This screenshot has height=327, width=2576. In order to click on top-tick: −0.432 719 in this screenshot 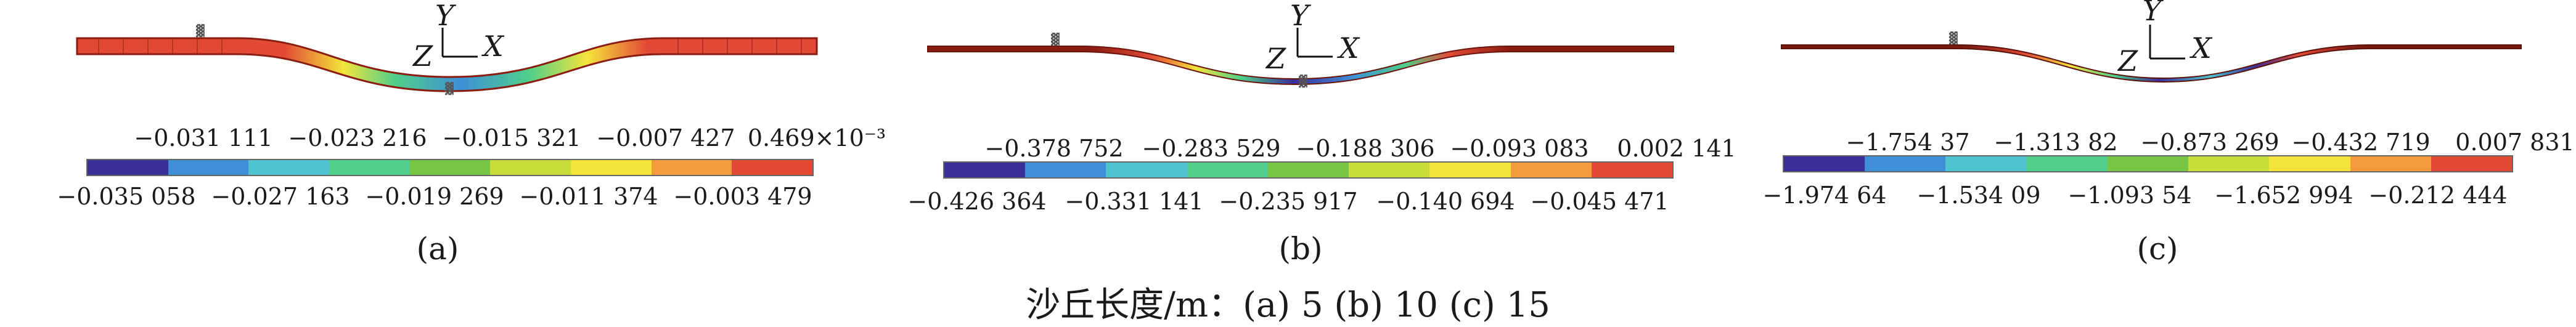, I will do `click(2361, 142)`.